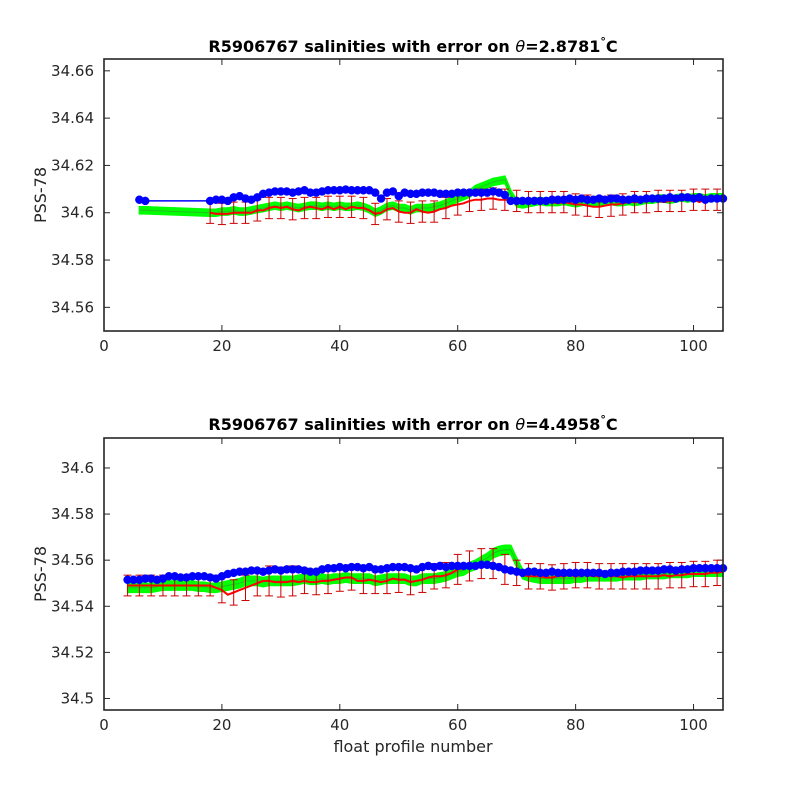  I want to click on y-tick-label: 34.5, so click(77, 698).